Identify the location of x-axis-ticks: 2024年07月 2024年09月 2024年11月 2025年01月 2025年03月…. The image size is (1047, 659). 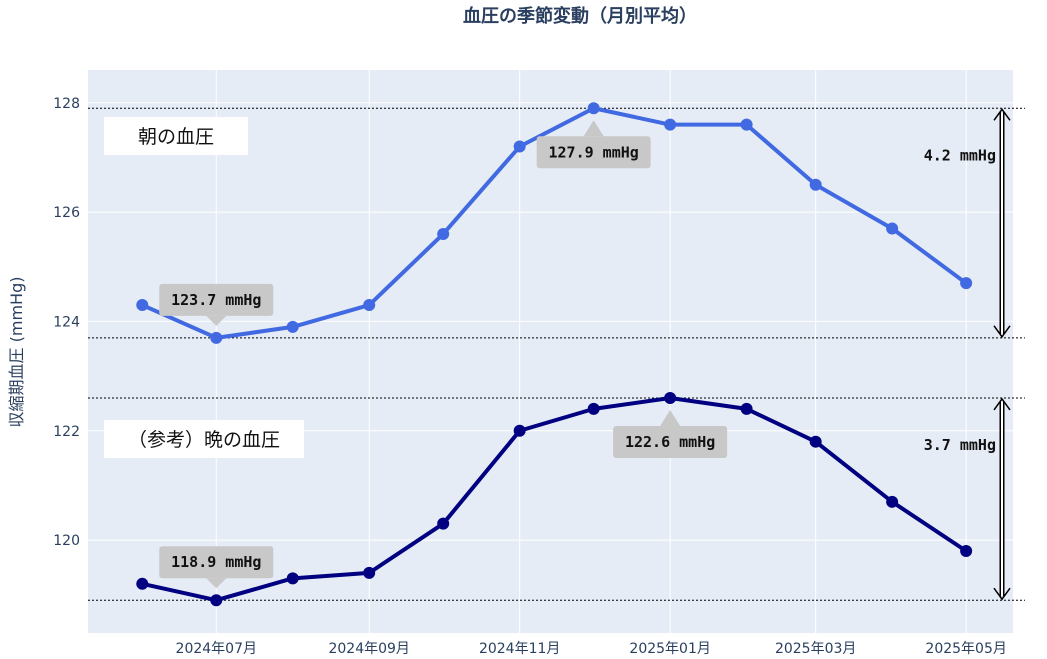
(591, 649).